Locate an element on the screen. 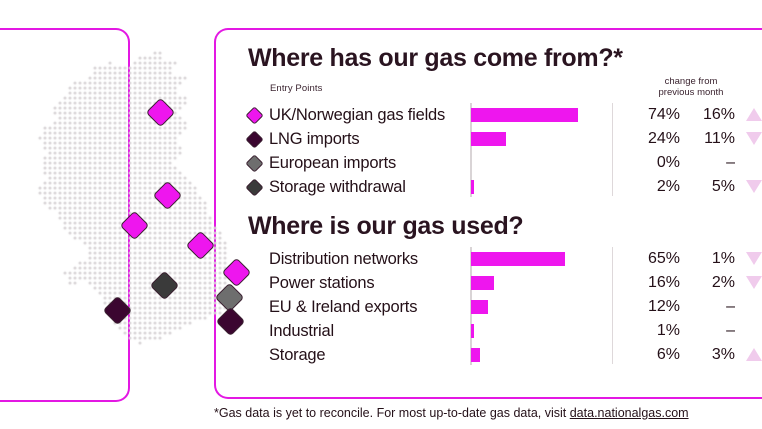 The height and width of the screenshot is (429, 762). change-header-line2: previous month is located at coordinates (691, 92).